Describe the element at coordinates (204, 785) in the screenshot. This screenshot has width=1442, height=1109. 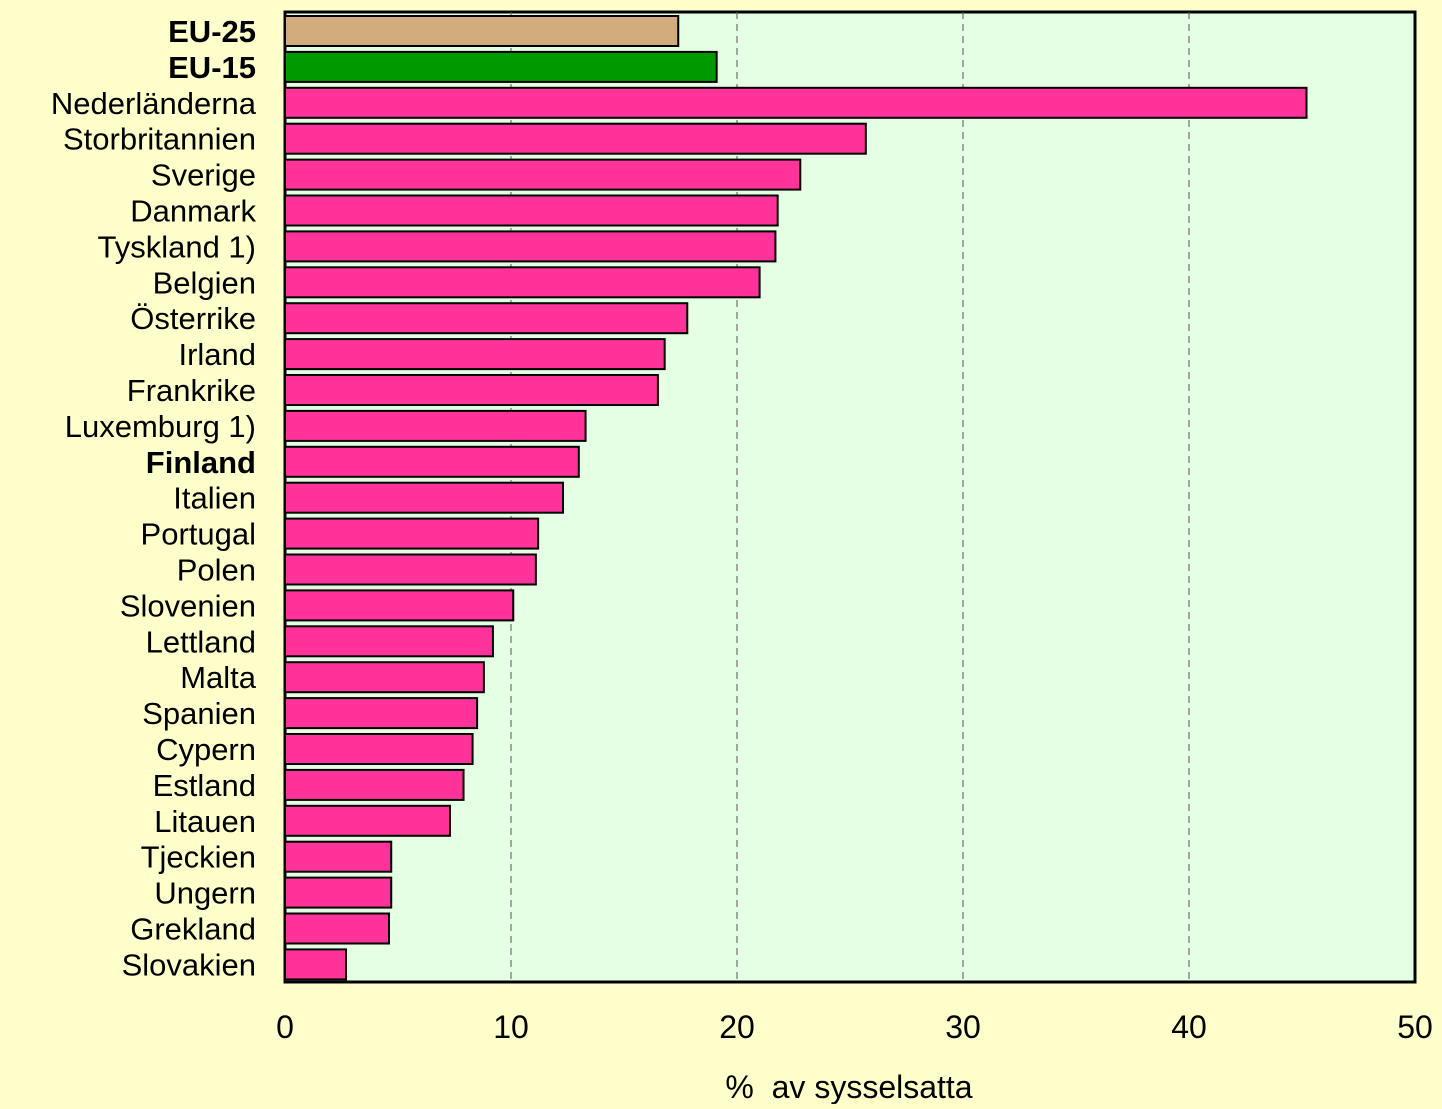
I see `category-label-21: Estland` at that location.